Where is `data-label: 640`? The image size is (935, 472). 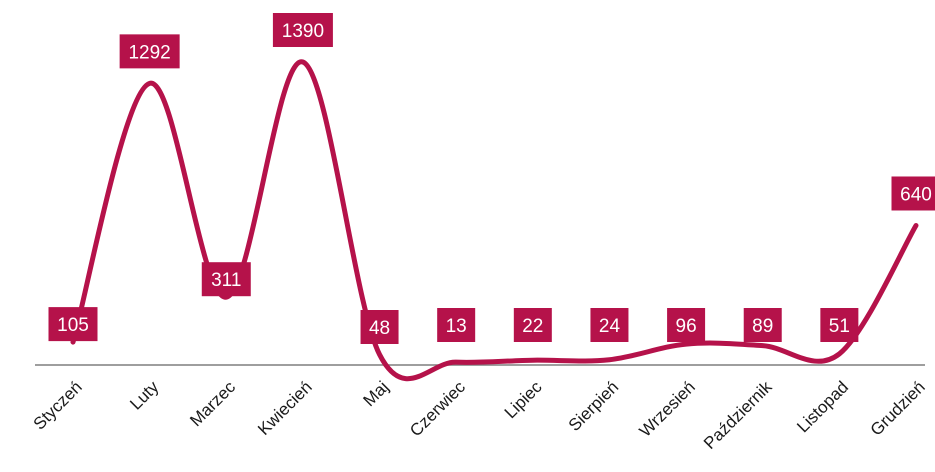
data-label: 640 is located at coordinates (913, 193).